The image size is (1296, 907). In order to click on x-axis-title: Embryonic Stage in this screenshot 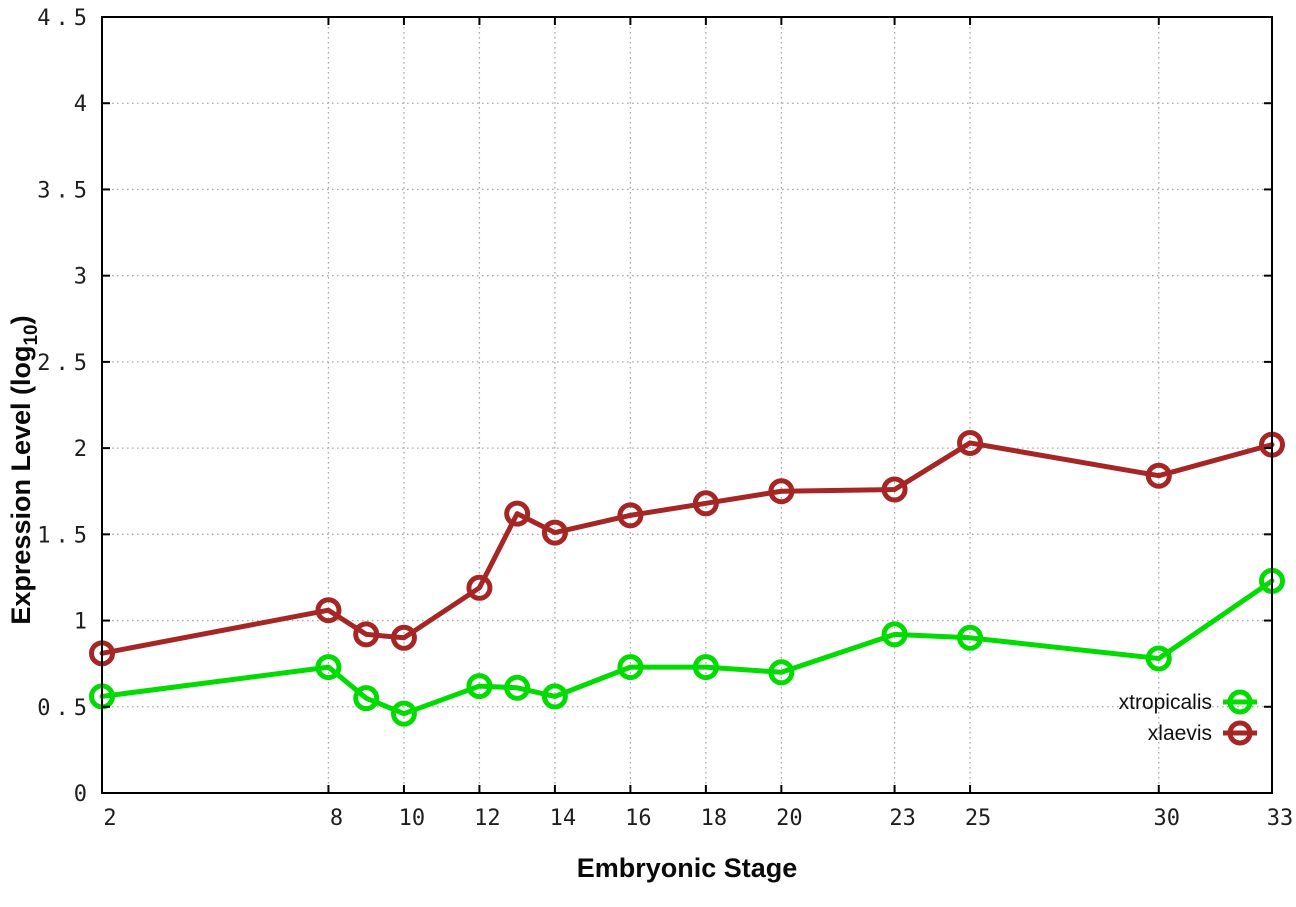, I will do `click(687, 868)`.